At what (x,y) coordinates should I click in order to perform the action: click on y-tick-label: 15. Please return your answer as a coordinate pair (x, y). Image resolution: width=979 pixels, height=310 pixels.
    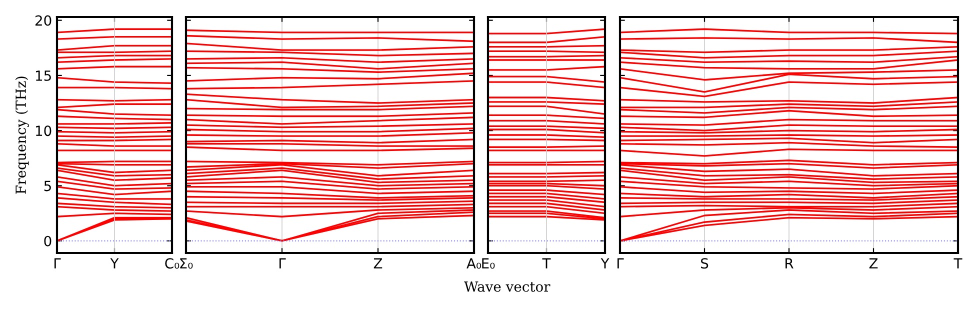
    Looking at the image, I should click on (43, 75).